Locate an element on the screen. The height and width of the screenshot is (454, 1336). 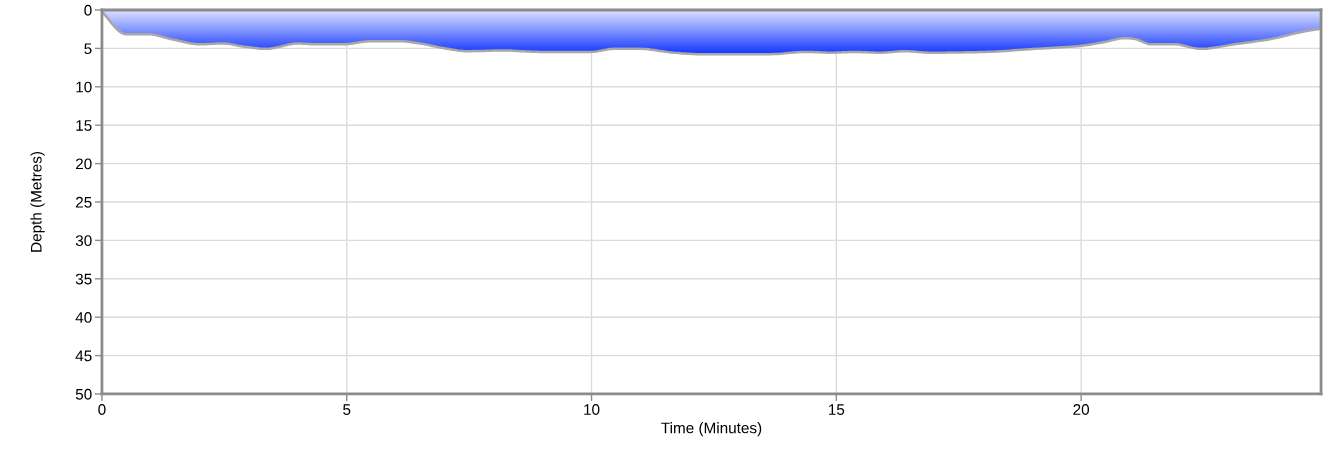
y-tick-label: 15 is located at coordinates (84, 125).